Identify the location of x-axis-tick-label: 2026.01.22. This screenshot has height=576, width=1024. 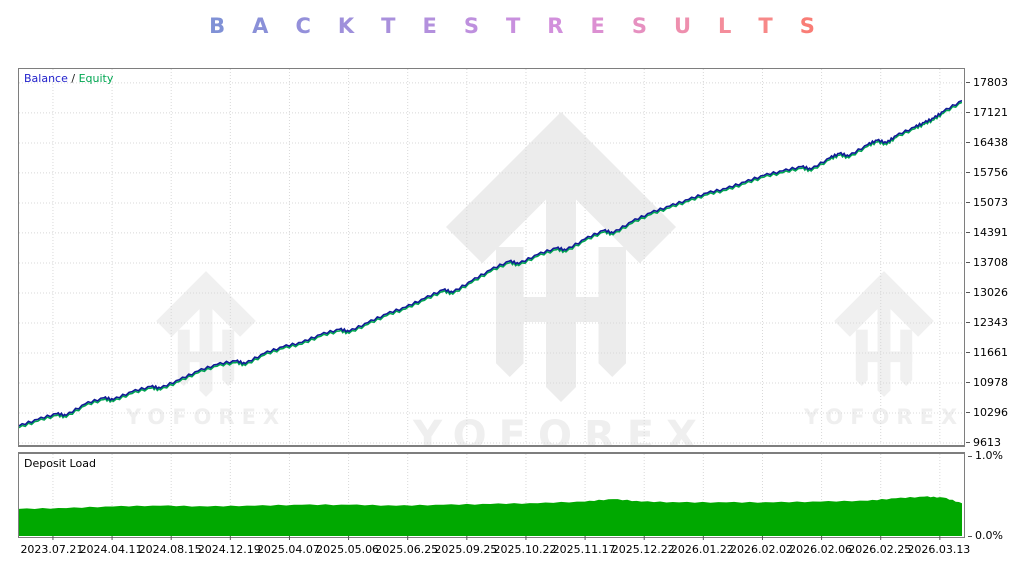
(702, 549).